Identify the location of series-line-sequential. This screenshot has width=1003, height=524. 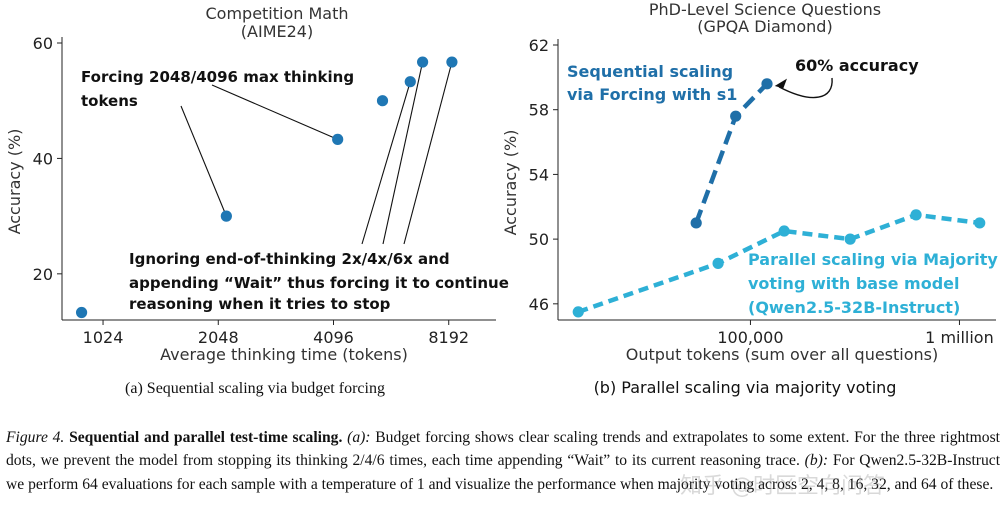
(731, 153).